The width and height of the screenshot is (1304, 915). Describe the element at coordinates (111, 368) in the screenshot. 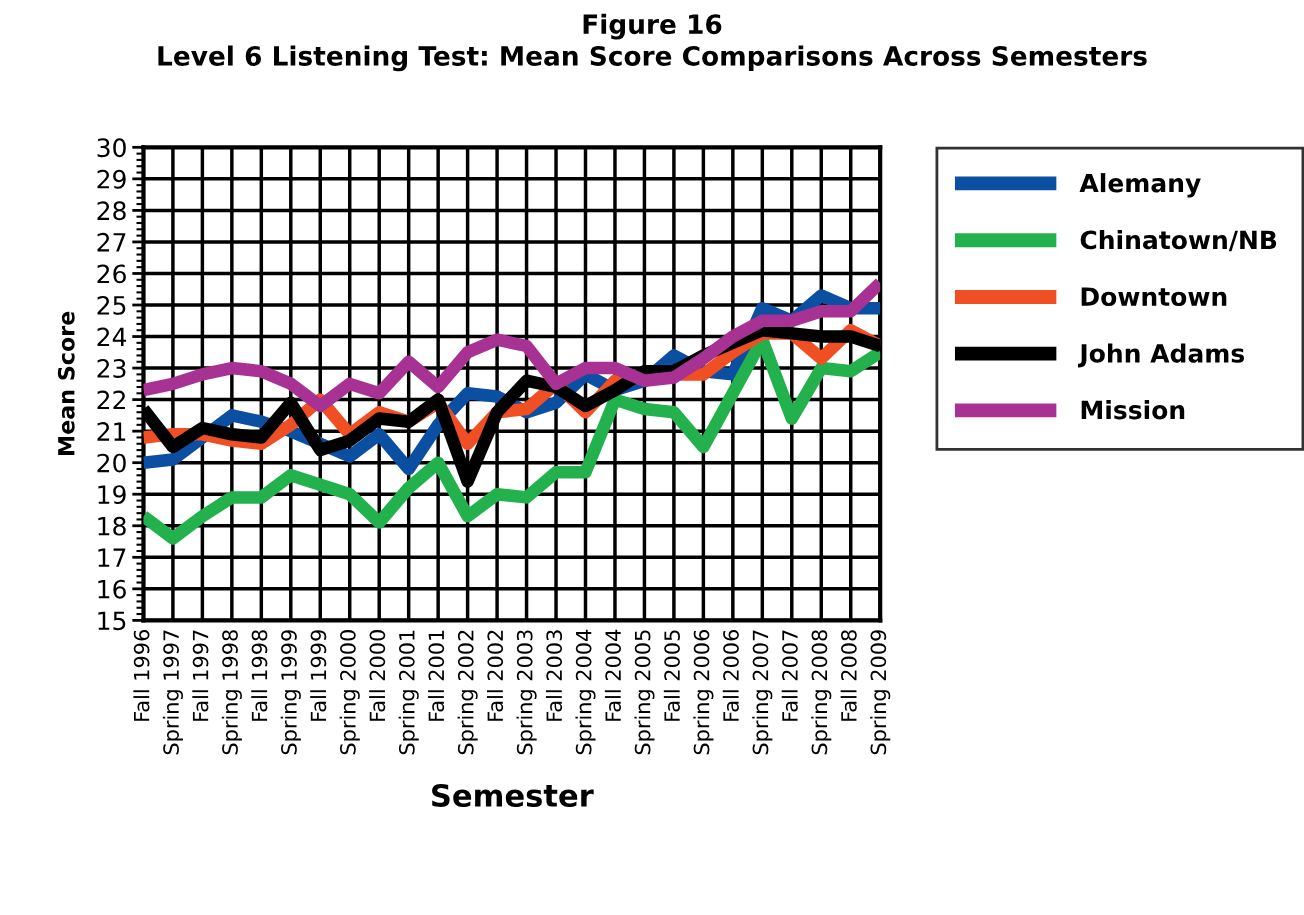

I see `y-tick-label: 23` at that location.